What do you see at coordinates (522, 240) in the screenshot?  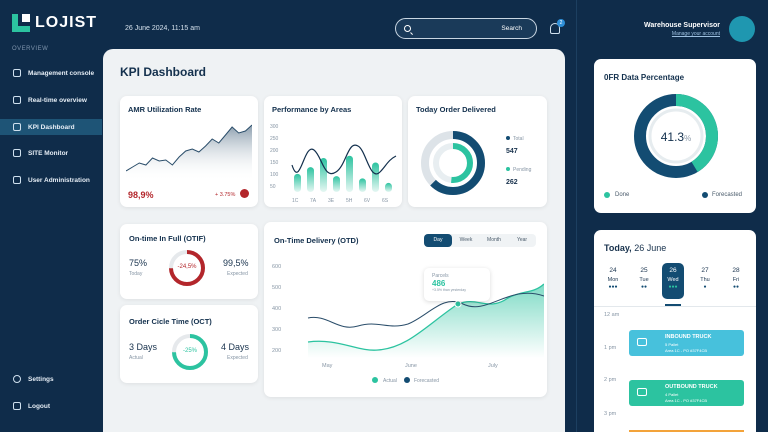 I see `tab-year: Year` at bounding box center [522, 240].